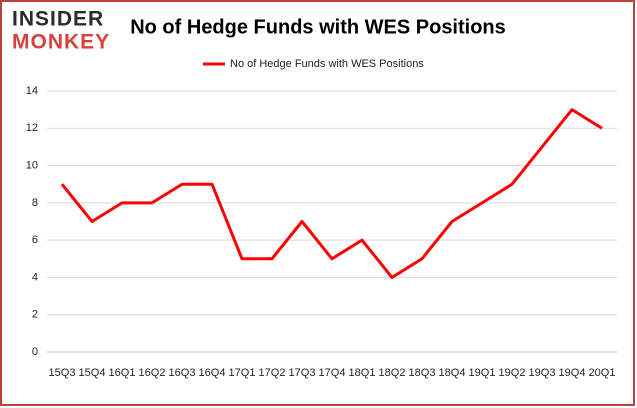  I want to click on x-tick-label: 19Q3, so click(542, 373).